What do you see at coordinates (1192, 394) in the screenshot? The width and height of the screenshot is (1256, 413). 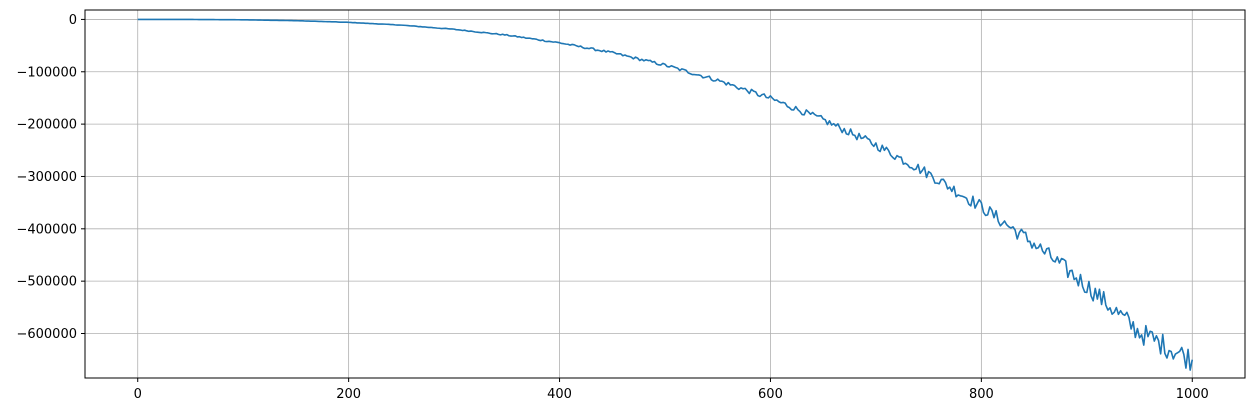 I see `x-tick-label: 1000` at bounding box center [1192, 394].